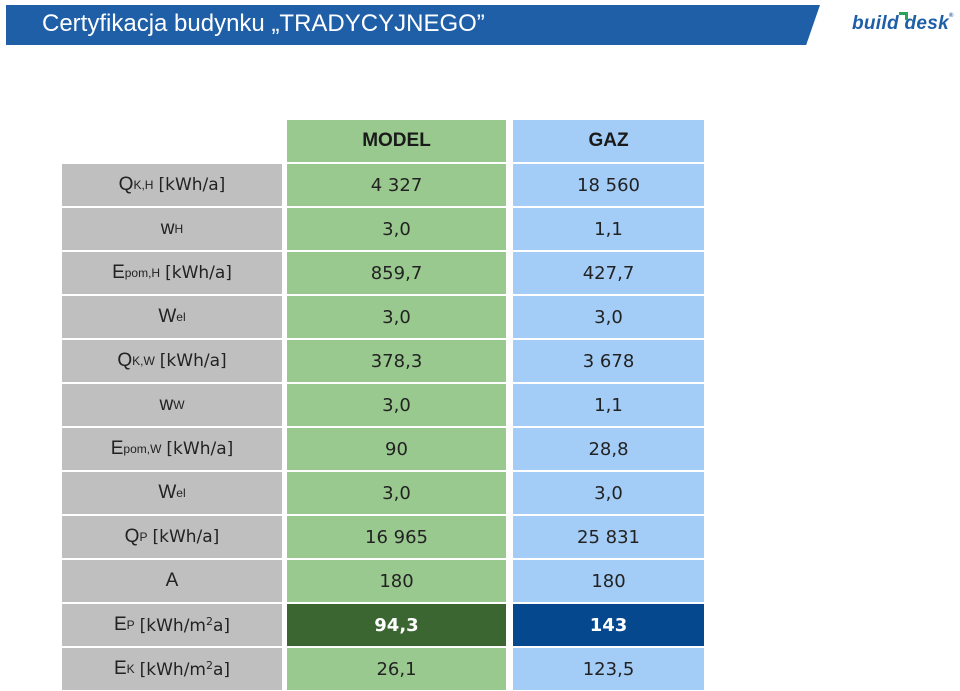  I want to click on model-value: 16 965, so click(396, 537).